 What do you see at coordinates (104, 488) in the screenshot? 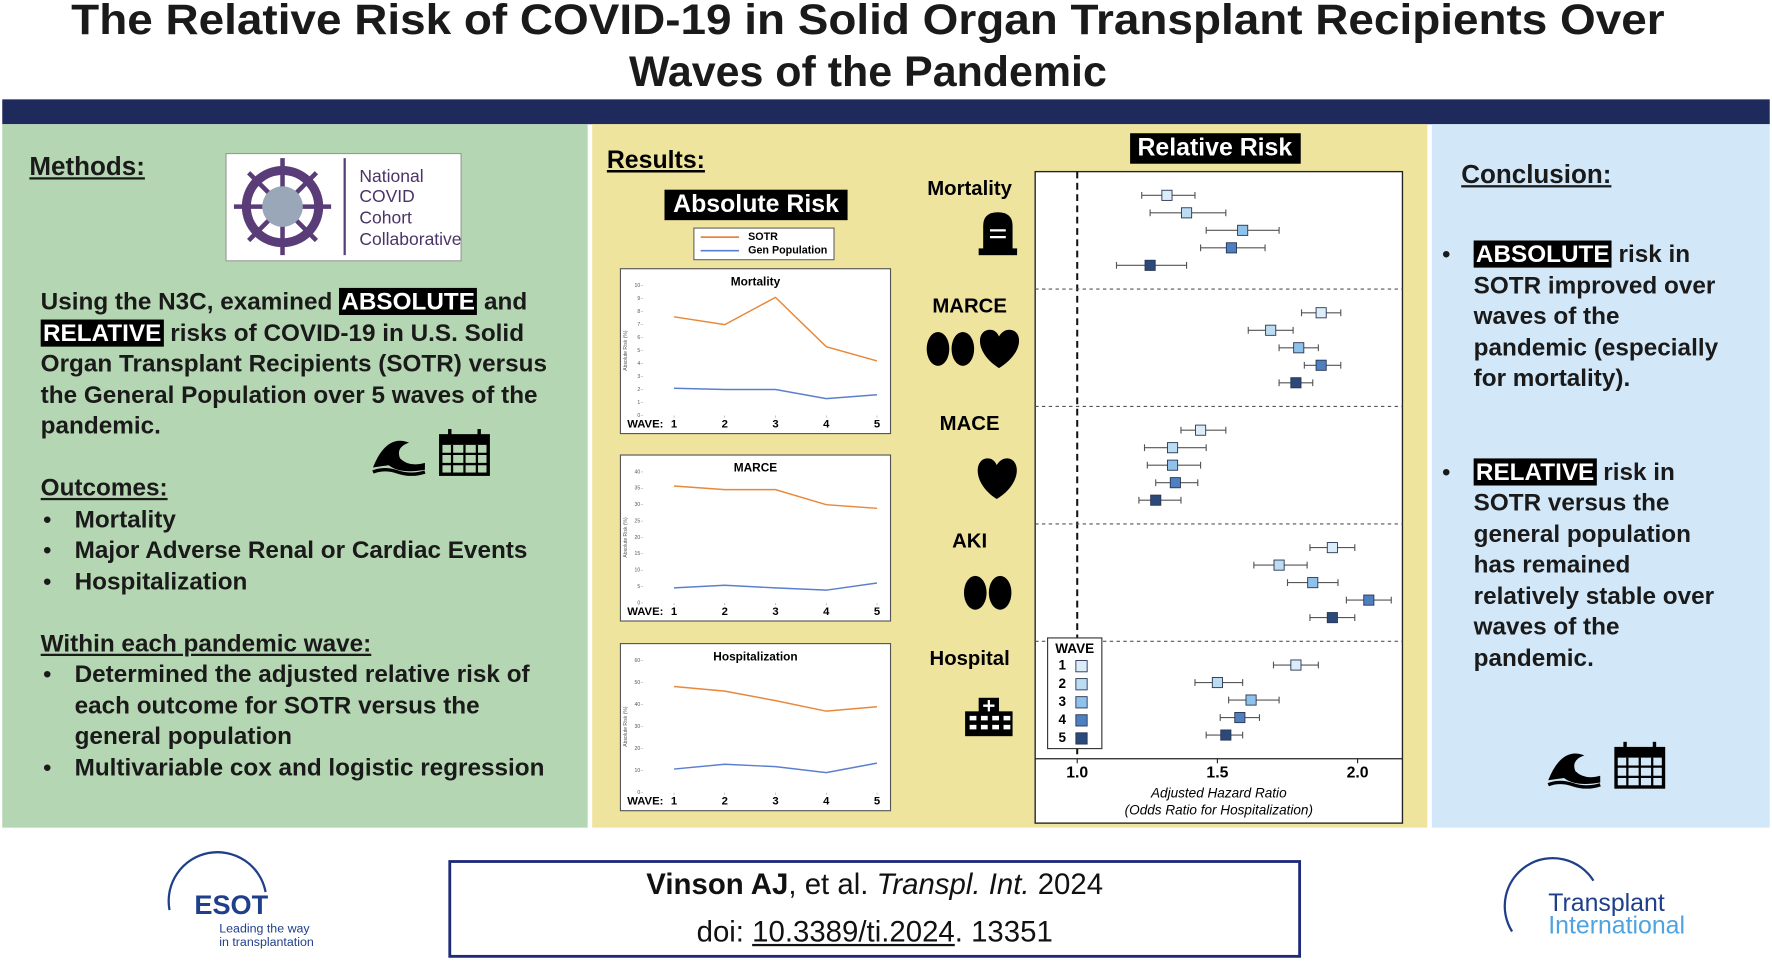
I see `outcomes-heading: Outcomes:` at bounding box center [104, 488].